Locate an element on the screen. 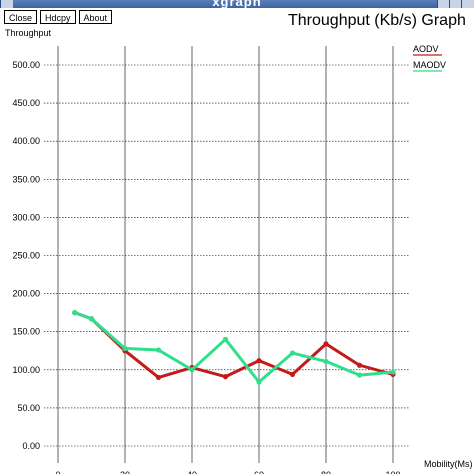 The width and height of the screenshot is (474, 474). y-tick-label: 400.00 is located at coordinates (26, 141).